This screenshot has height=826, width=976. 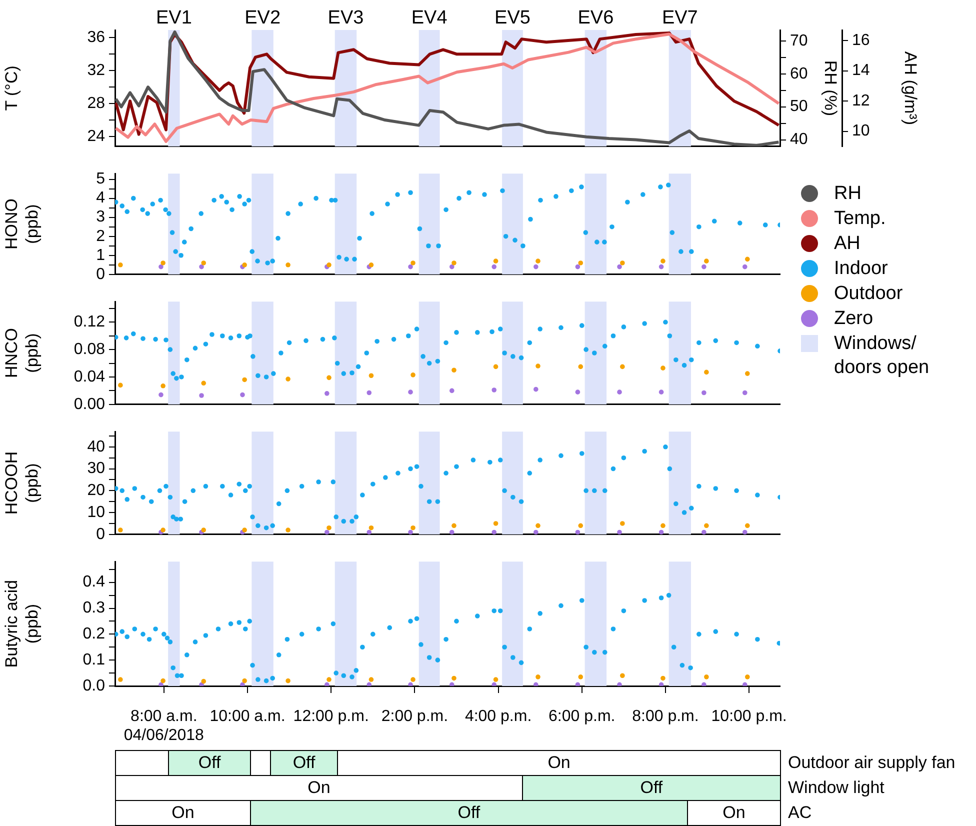 What do you see at coordinates (94, 608) in the screenshot?
I see `y-tick-label: 0.3` at bounding box center [94, 608].